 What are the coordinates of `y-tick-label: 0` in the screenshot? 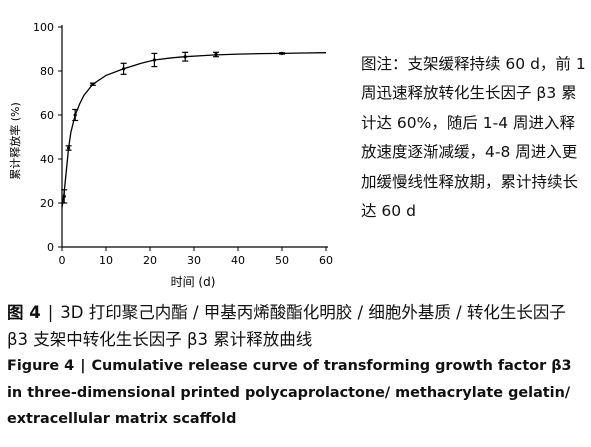 It's located at (50, 247).